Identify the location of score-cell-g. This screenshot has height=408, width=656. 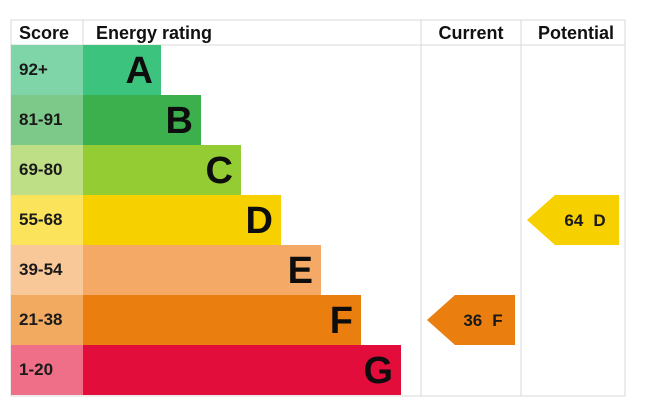
(47, 370).